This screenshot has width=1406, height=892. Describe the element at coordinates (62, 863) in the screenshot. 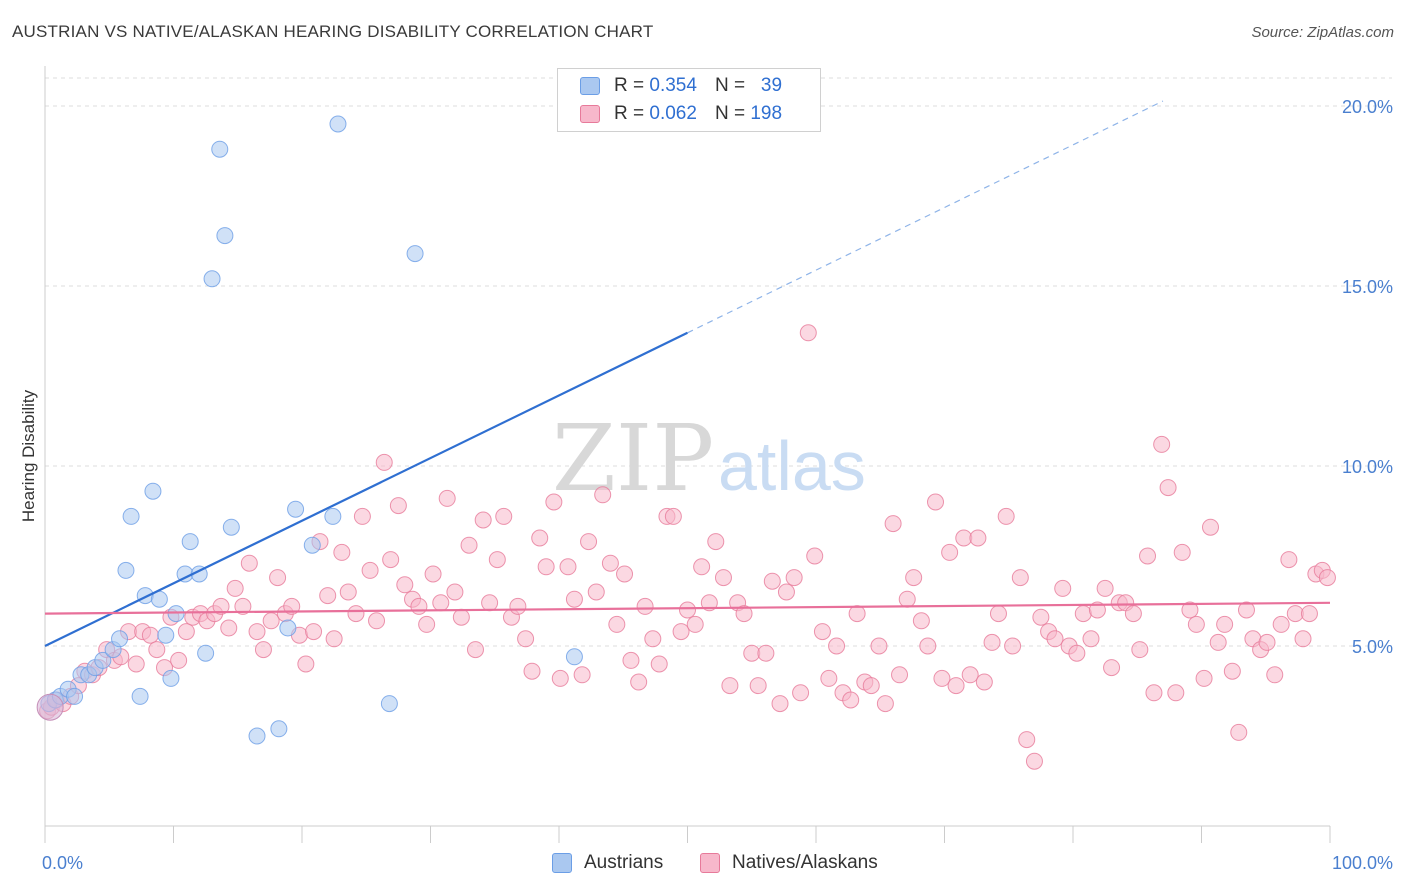

I see `x-tick-label: 0.0%` at that location.